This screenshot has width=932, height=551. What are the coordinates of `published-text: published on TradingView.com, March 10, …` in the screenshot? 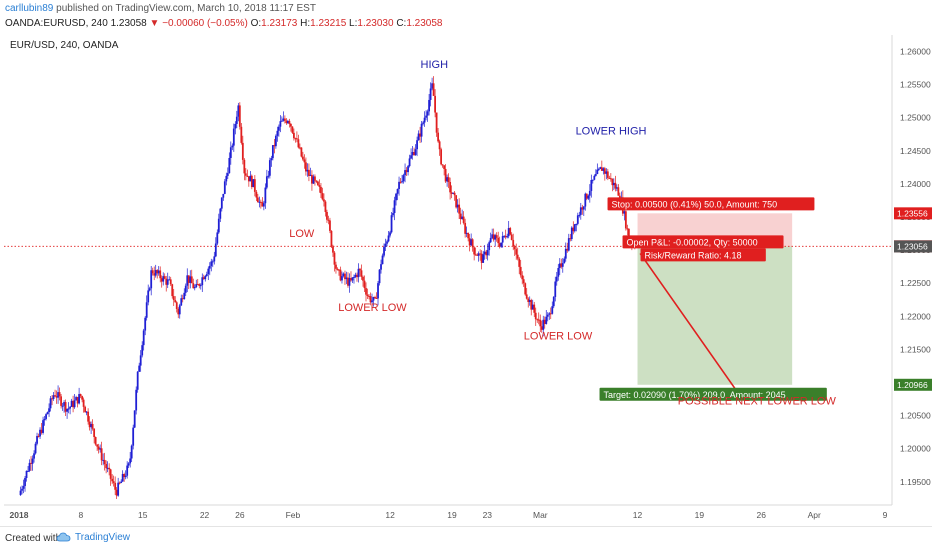 It's located at (186, 8).